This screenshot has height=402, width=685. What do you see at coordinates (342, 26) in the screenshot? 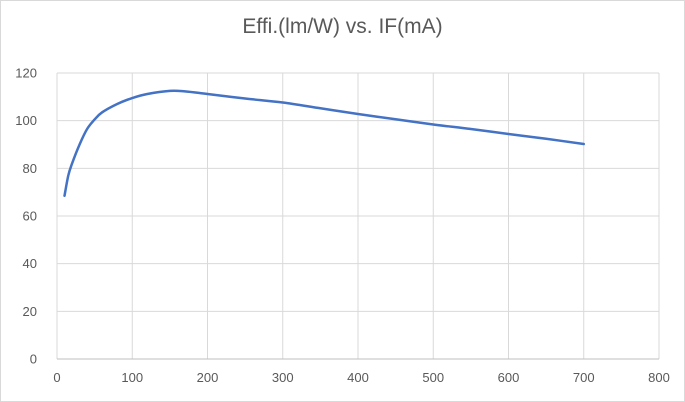
I see `chart-title: Effi.(lm/W) vs. IF(mA)` at bounding box center [342, 26].